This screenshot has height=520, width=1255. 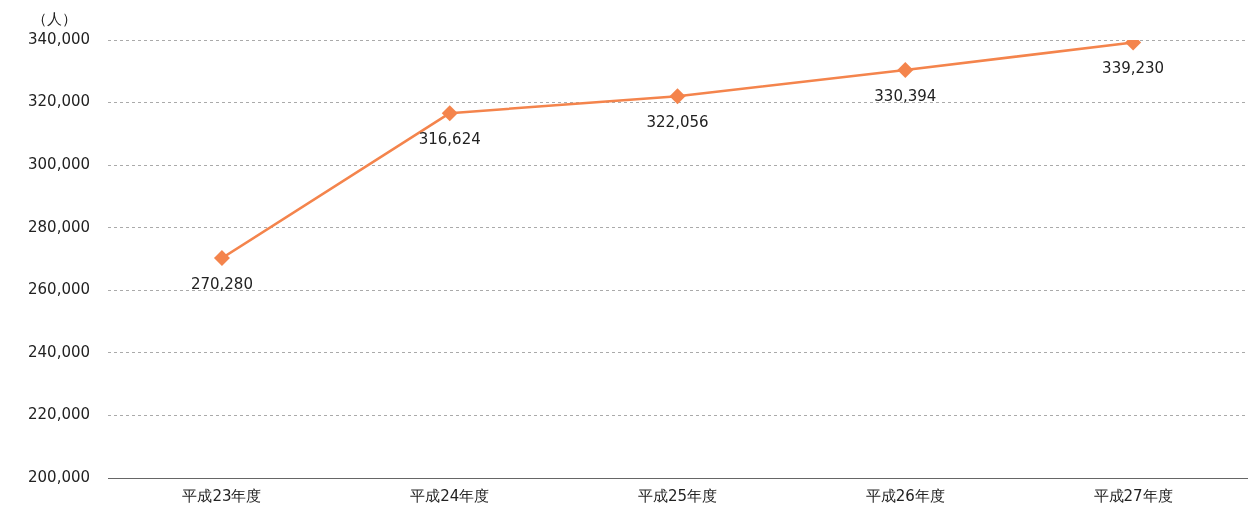 I want to click on data-label: 270,280, so click(x=221, y=284).